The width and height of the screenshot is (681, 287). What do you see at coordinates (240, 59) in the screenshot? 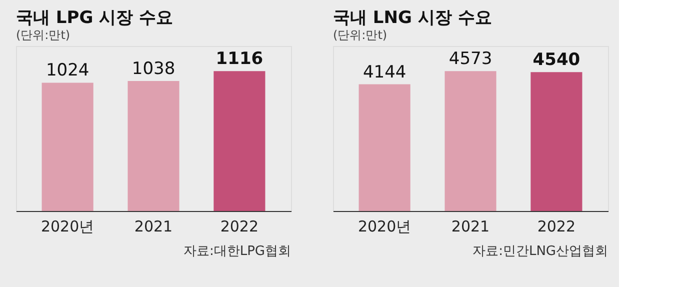
I see `data-label: 1116` at bounding box center [240, 59].